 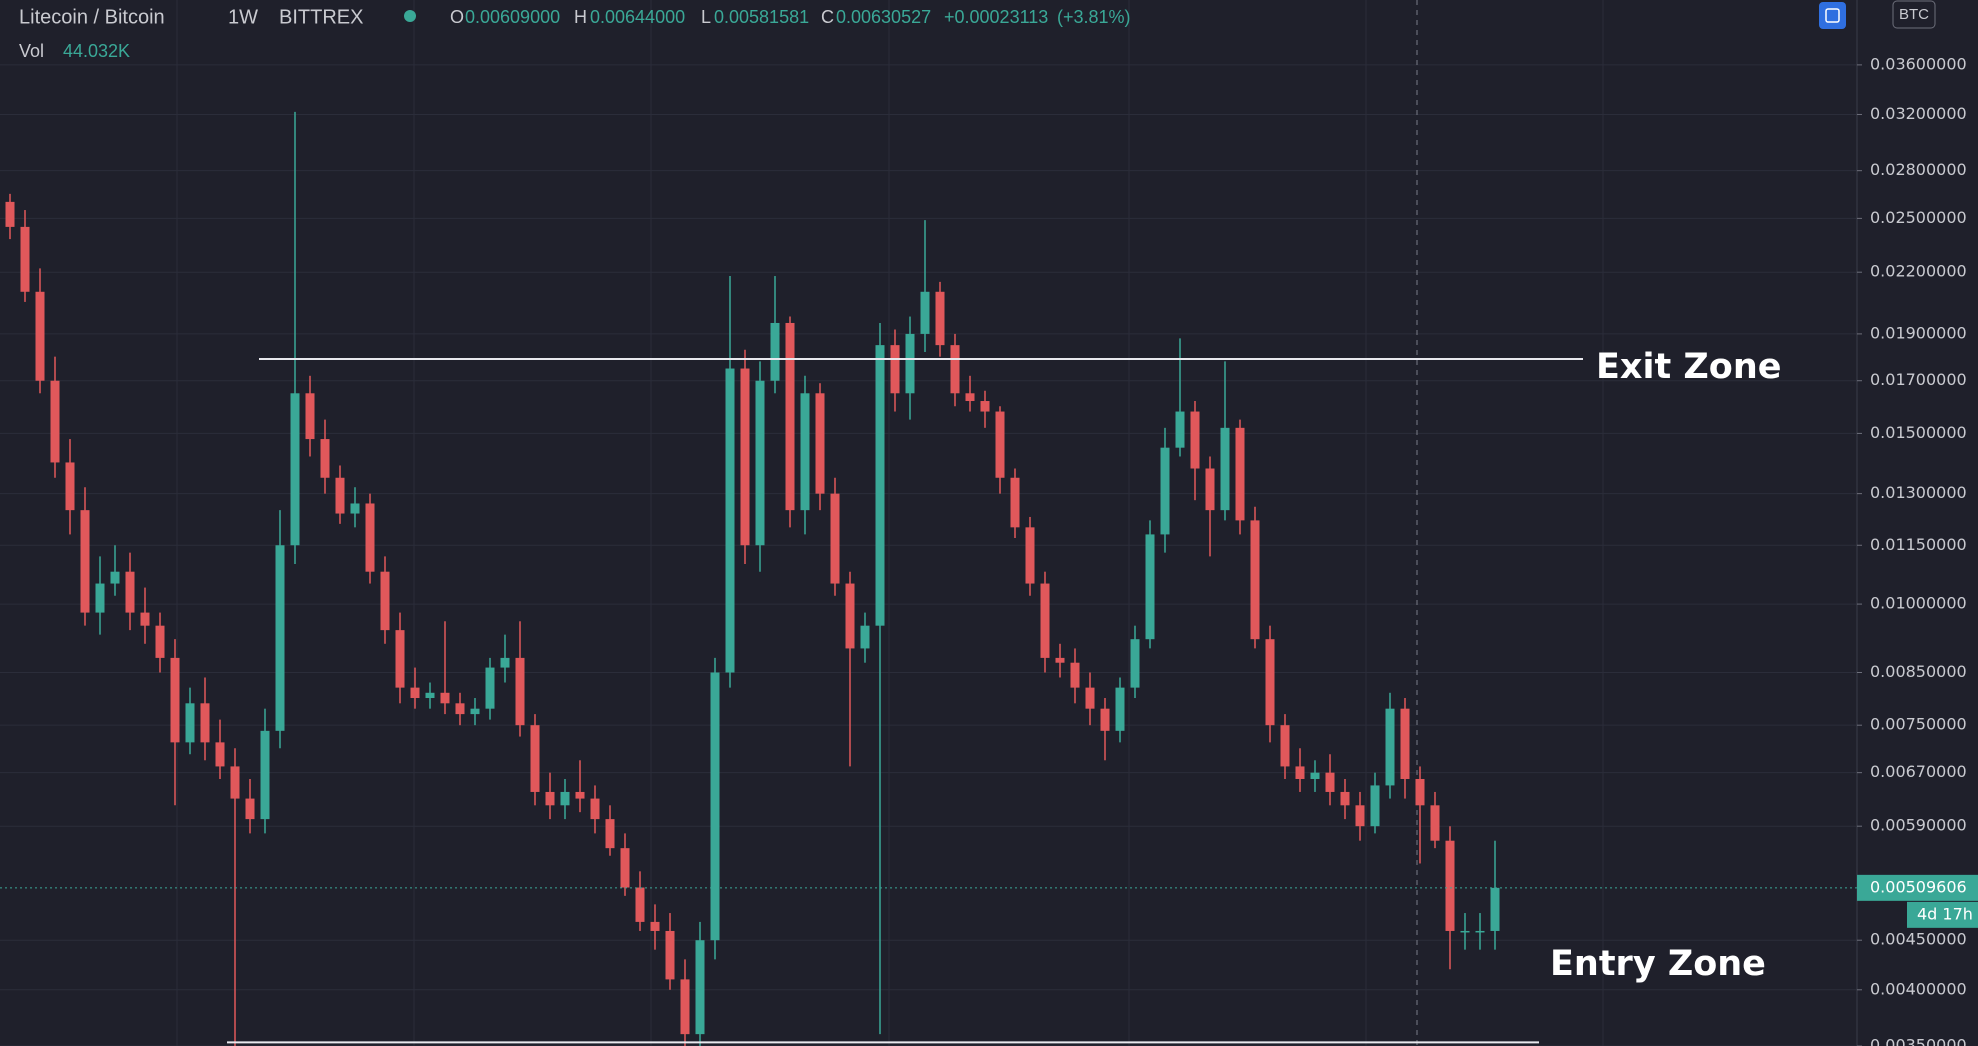 I want to click on o-label: O, so click(x=457, y=17).